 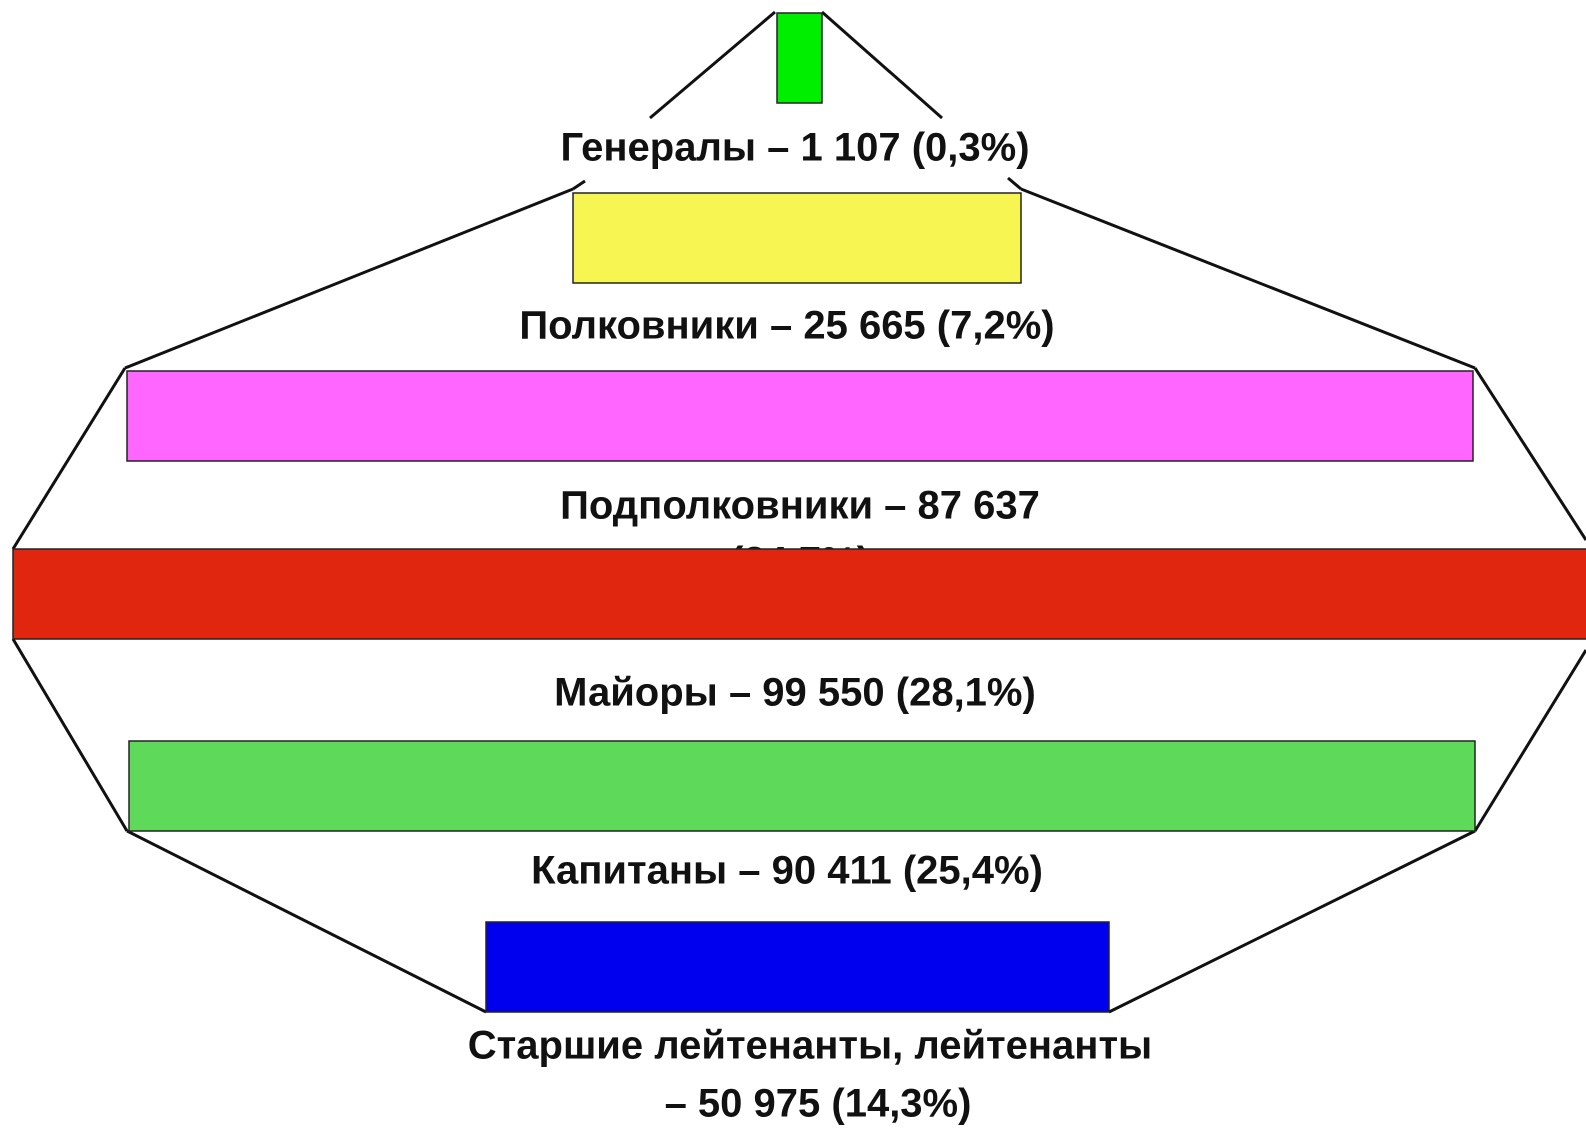 What do you see at coordinates (810, 1046) in the screenshot?
I see `label: Старшие лейтенанты, лейтенанты` at bounding box center [810, 1046].